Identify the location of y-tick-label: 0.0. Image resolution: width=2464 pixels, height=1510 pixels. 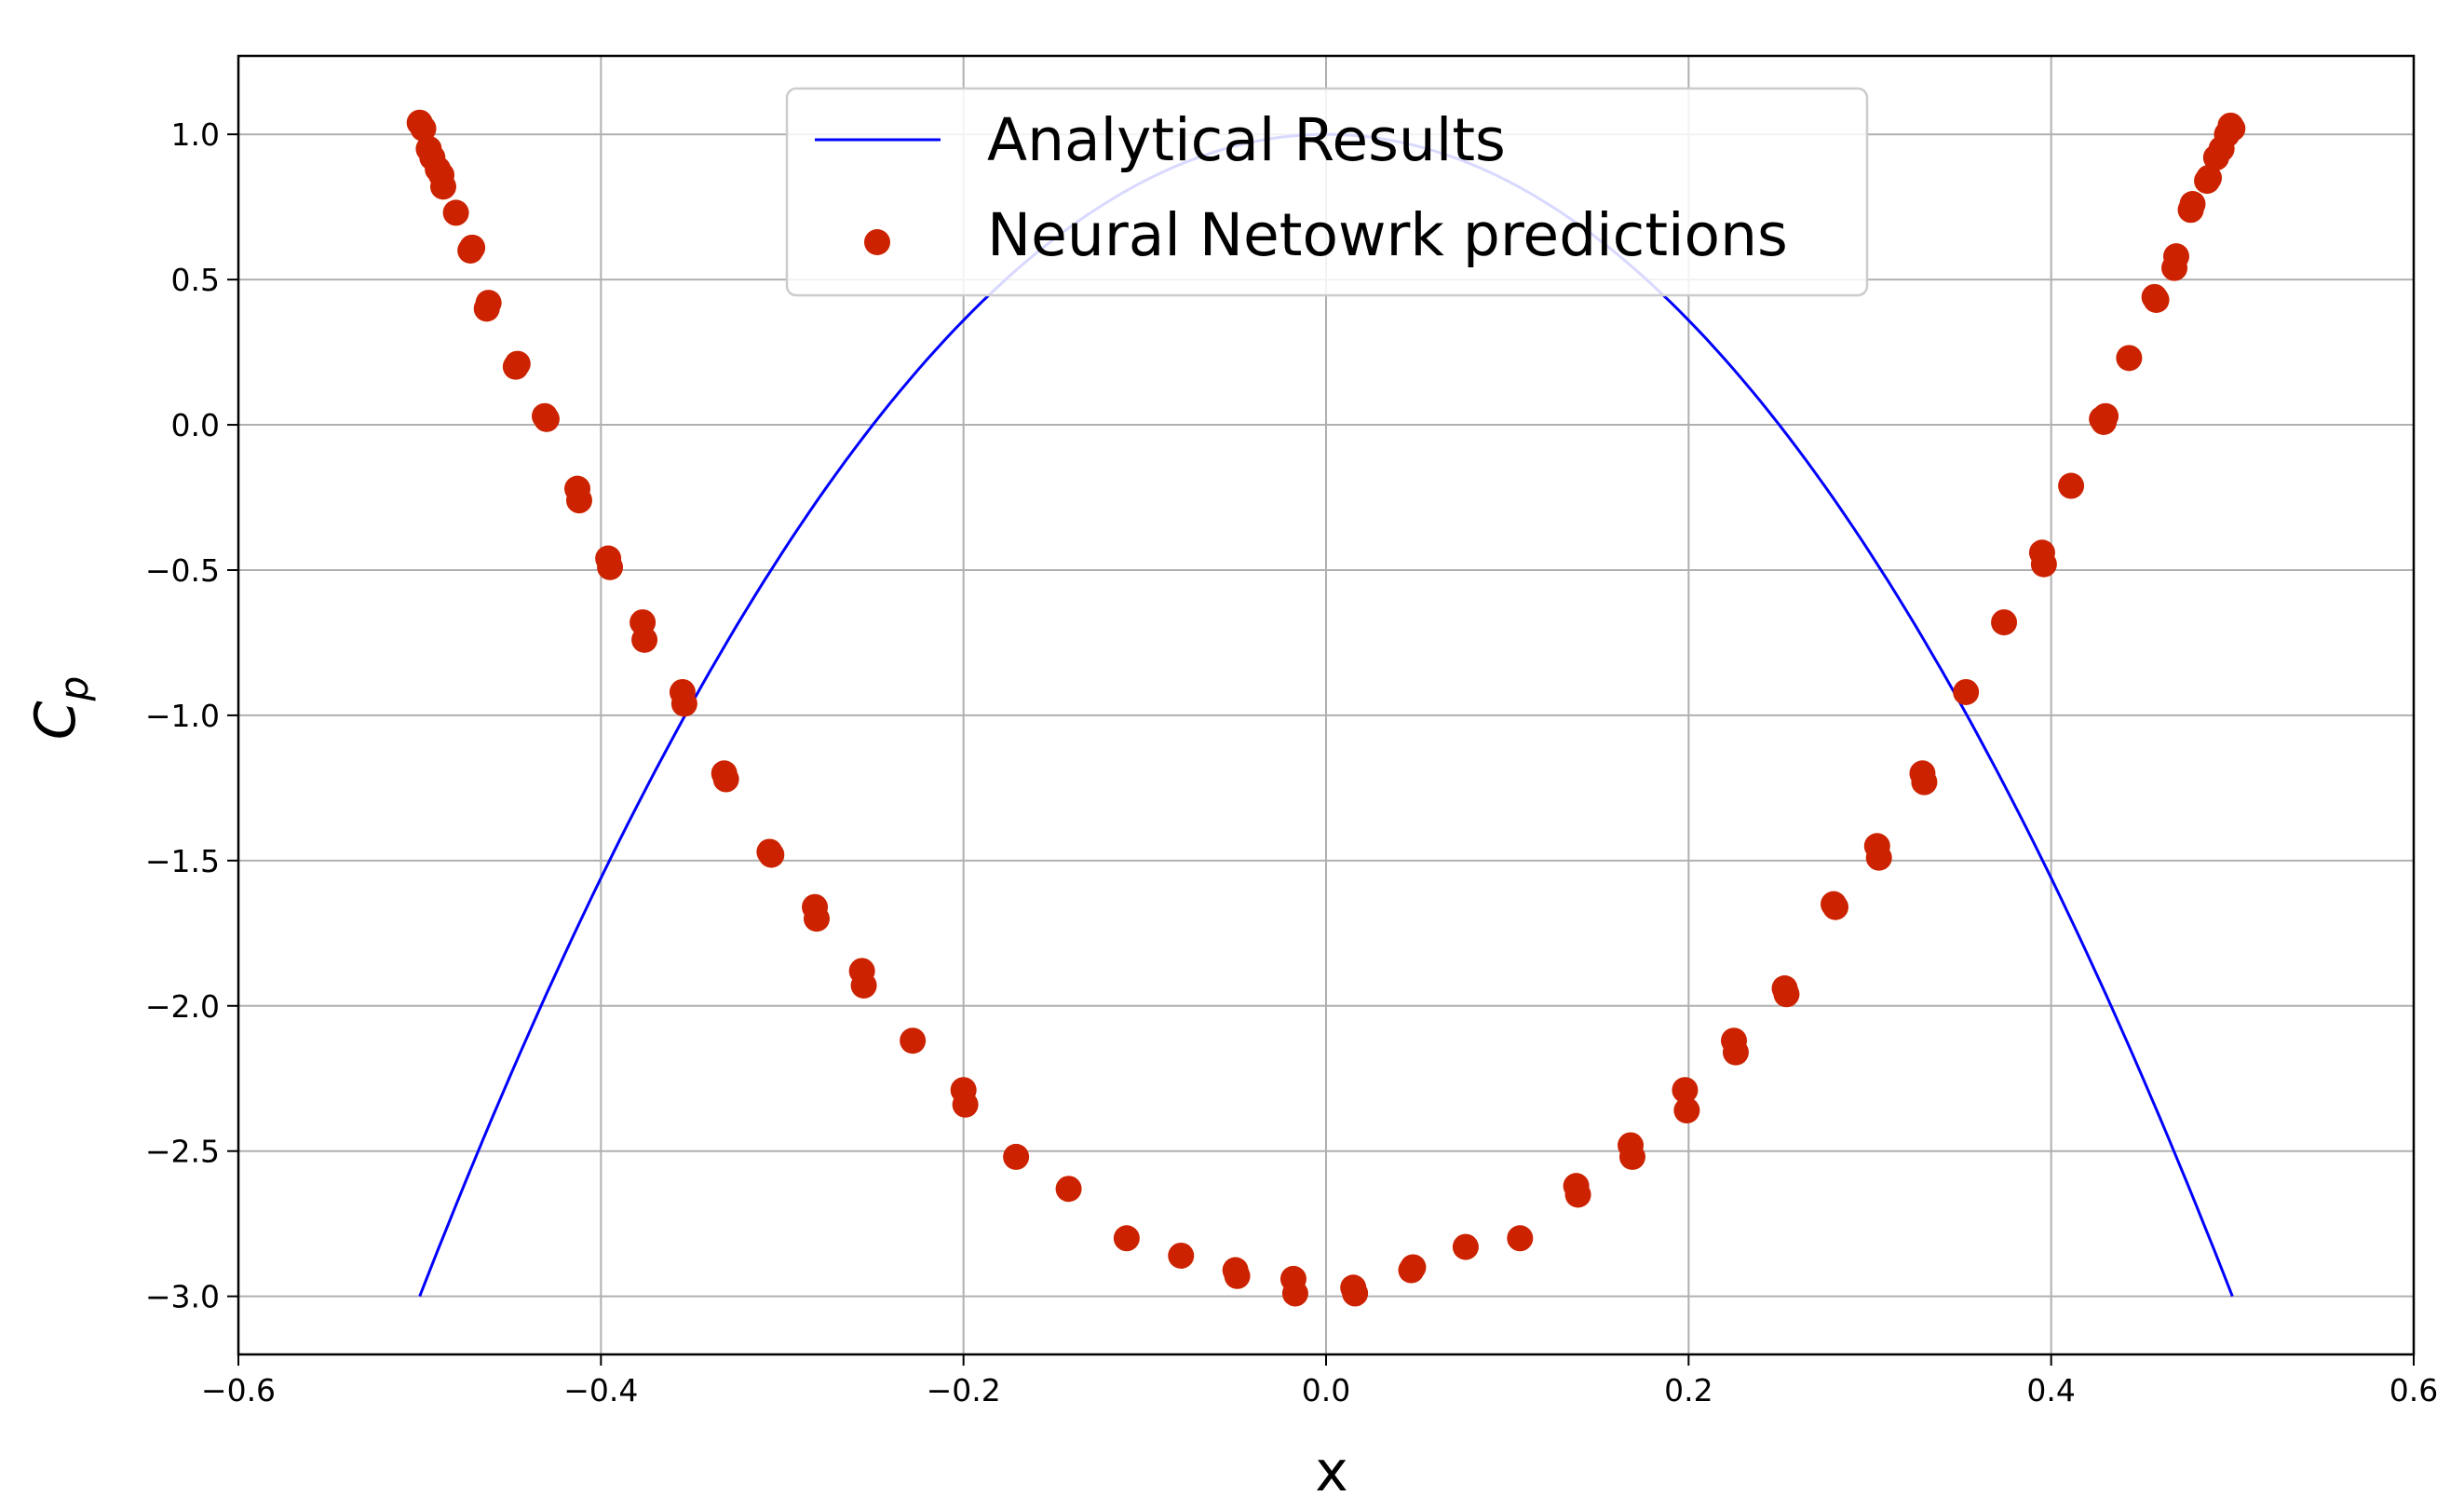
(195, 425).